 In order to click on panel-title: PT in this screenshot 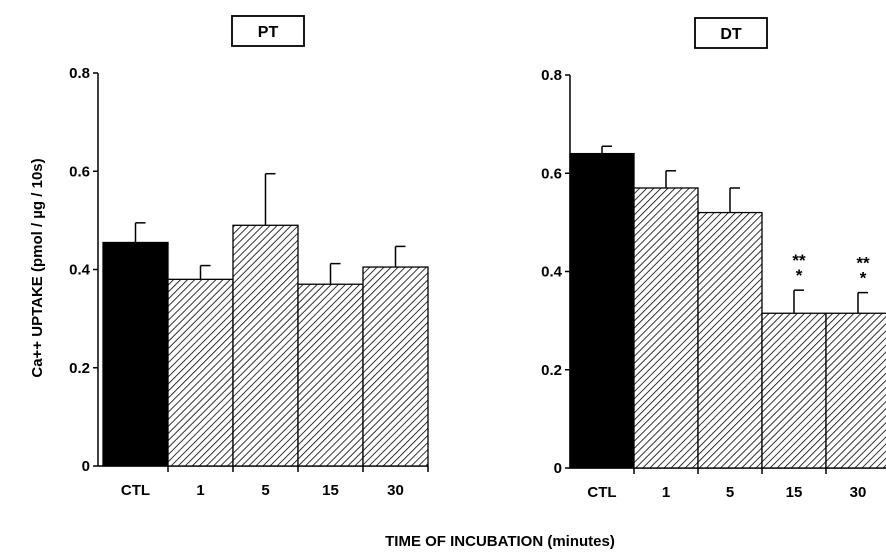, I will do `click(268, 32)`.